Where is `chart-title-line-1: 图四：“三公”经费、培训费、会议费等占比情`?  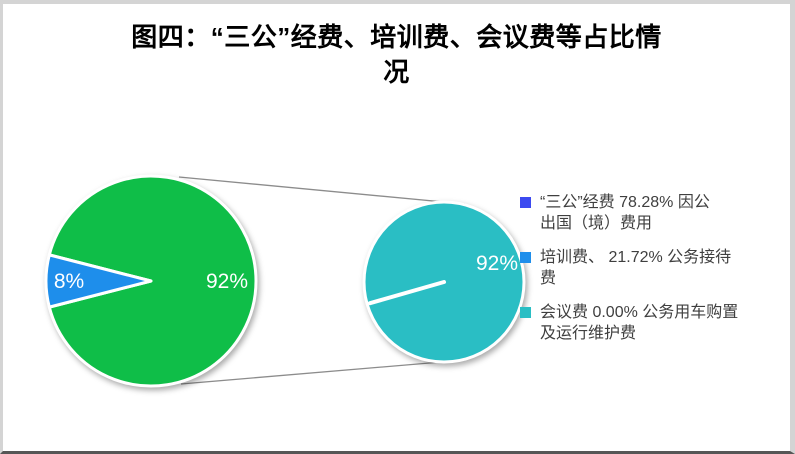
chart-title-line-1: 图四：“三公”经费、培训费、会议费等占比情 is located at coordinates (396, 37).